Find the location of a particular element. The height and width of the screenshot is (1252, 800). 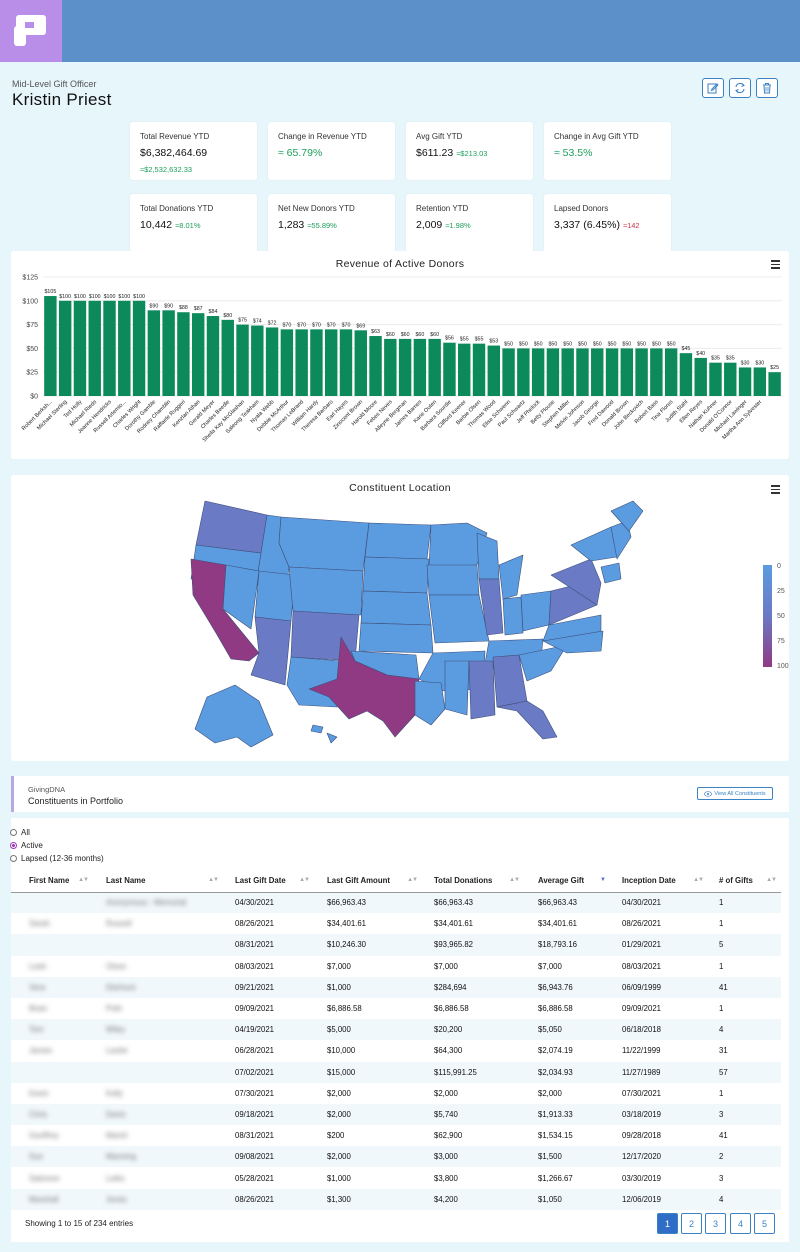

view-all-constituents-button: View All Constituents is located at coordinates (735, 793).